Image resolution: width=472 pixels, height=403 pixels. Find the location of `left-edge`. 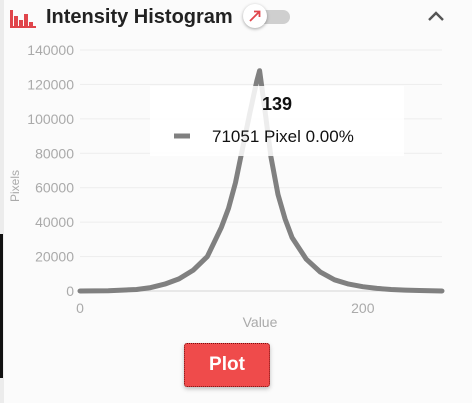

left-edge is located at coordinates (2, 201).